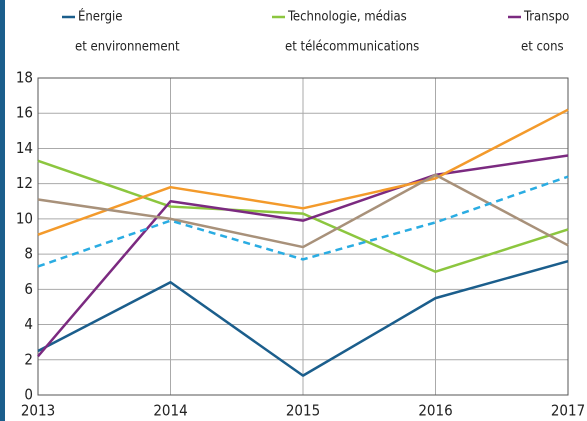 This screenshot has height=421, width=587. Describe the element at coordinates (542, 47) in the screenshot. I see `legend-label: et cons` at that location.